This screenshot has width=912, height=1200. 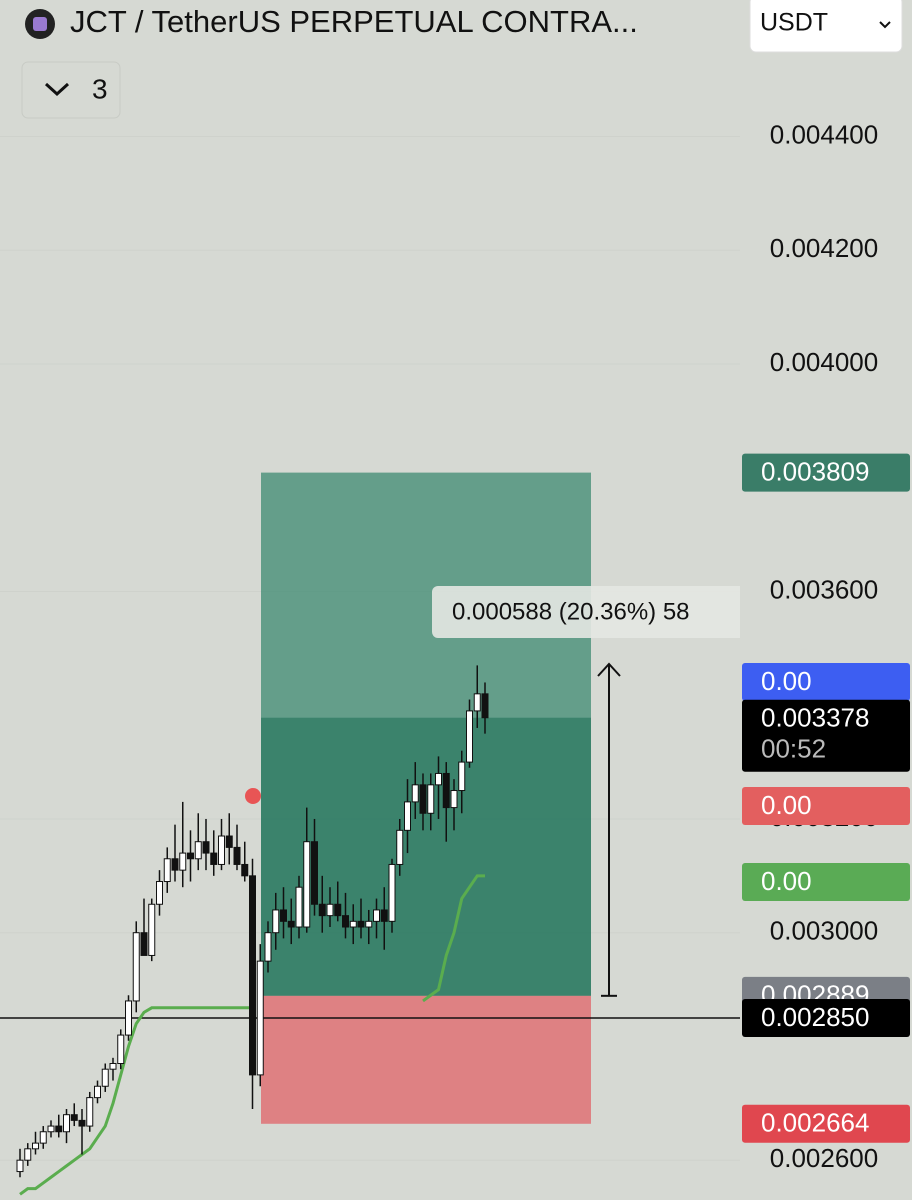 I want to click on currency-chevron, so click(x=885, y=25).